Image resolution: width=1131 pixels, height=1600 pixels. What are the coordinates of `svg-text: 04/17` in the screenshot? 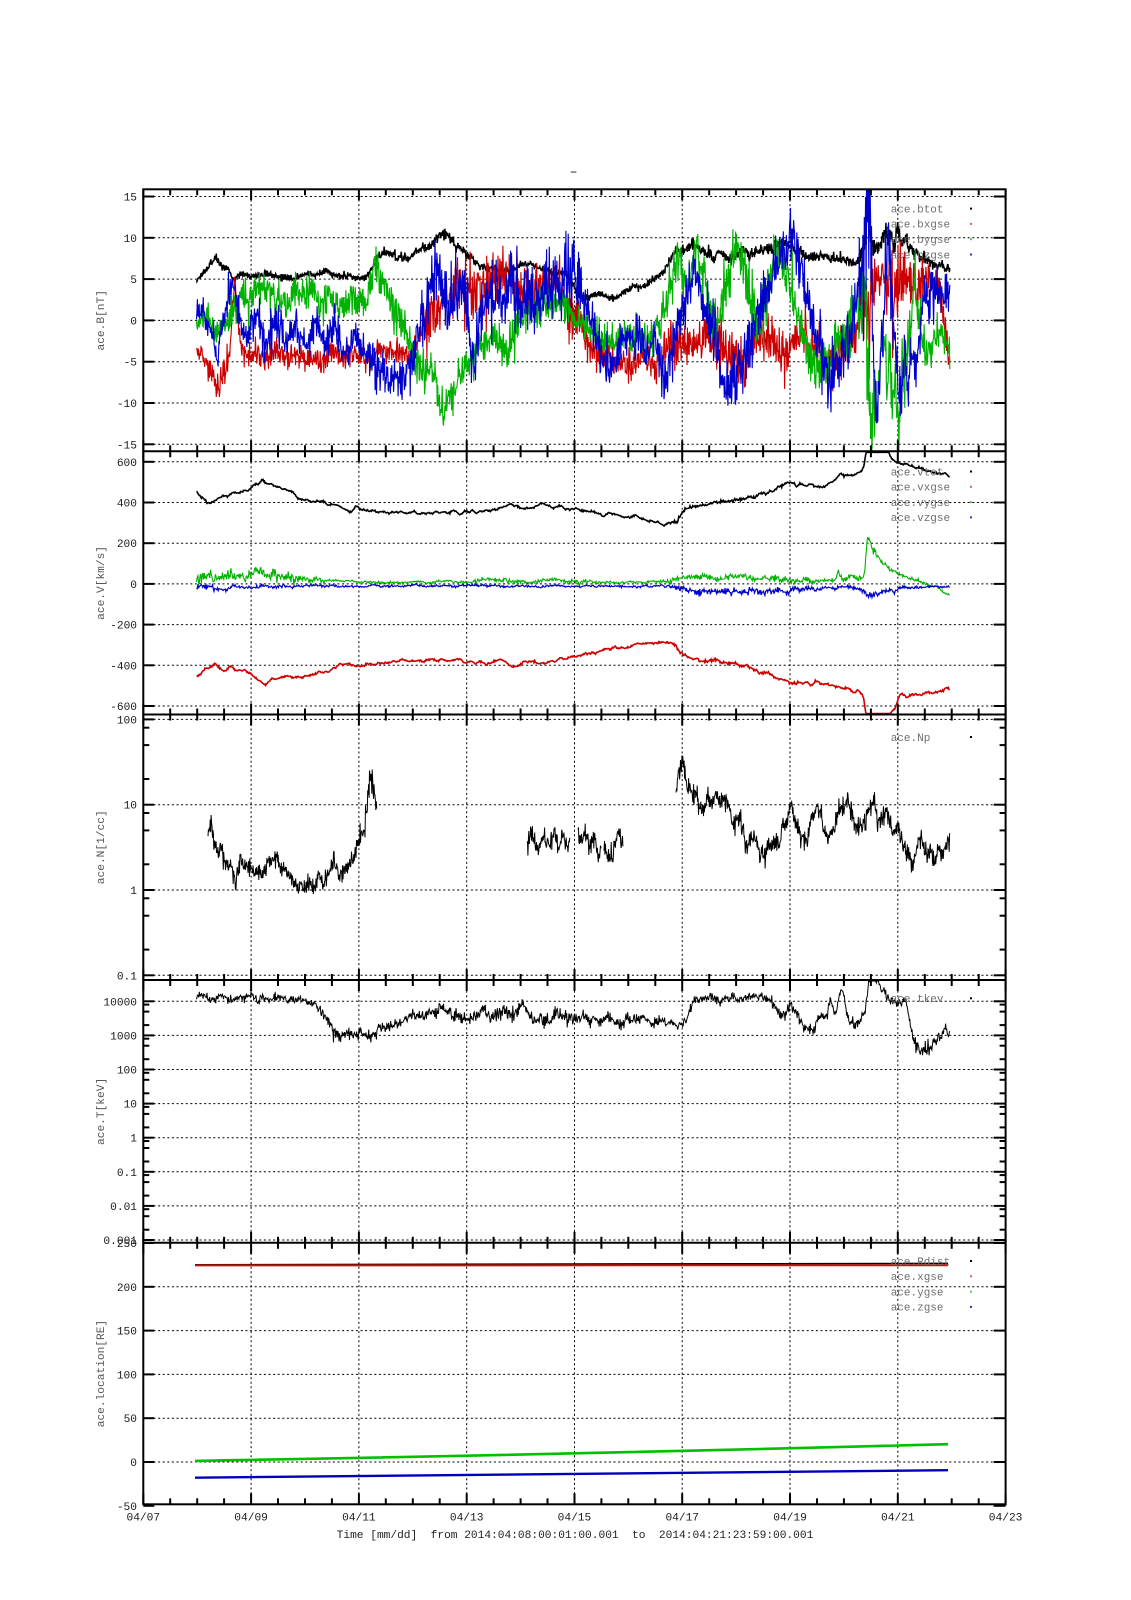 It's located at (682, 1519).